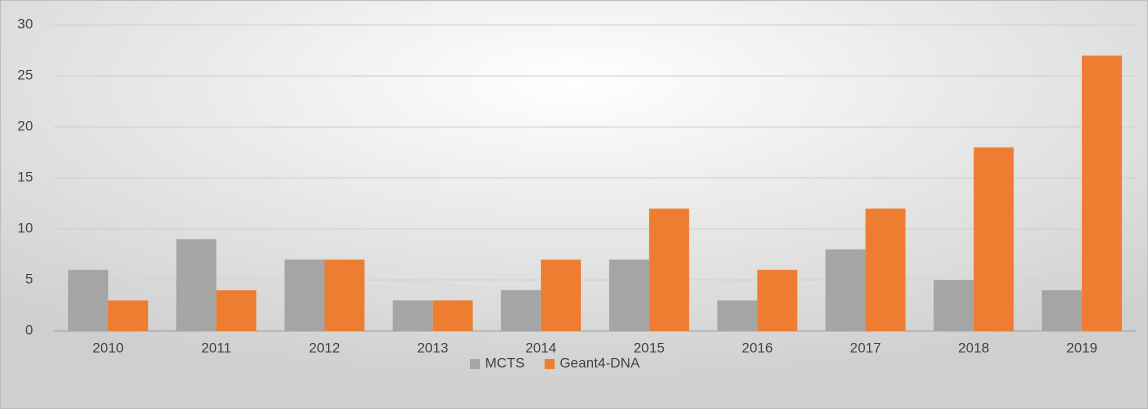 This screenshot has height=414, width=1148. What do you see at coordinates (108, 348) in the screenshot?
I see `x-tick-label: 2010` at bounding box center [108, 348].